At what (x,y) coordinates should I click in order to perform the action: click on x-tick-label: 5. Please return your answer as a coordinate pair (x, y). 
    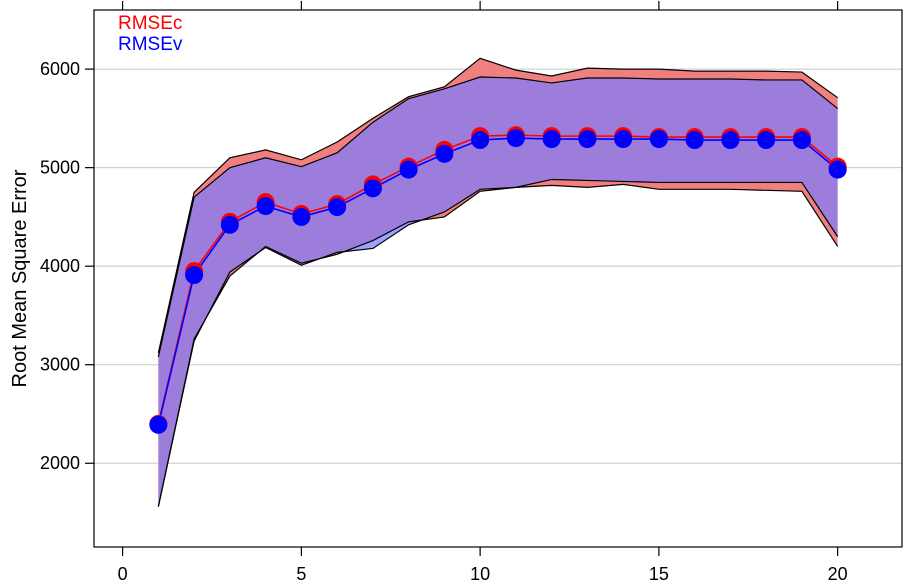
    Looking at the image, I should click on (301, 574).